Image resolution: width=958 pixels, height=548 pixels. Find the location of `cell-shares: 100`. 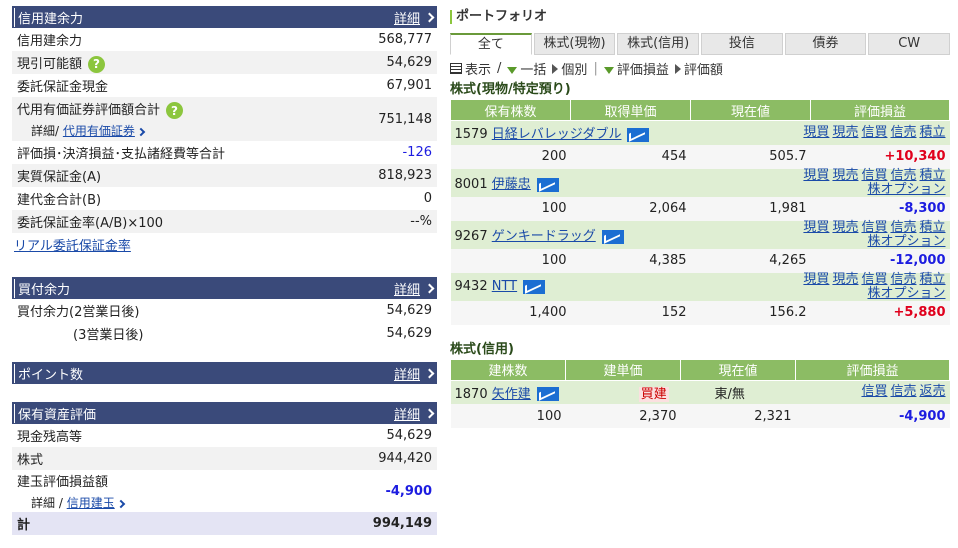

cell-shares: 100 is located at coordinates (510, 208).